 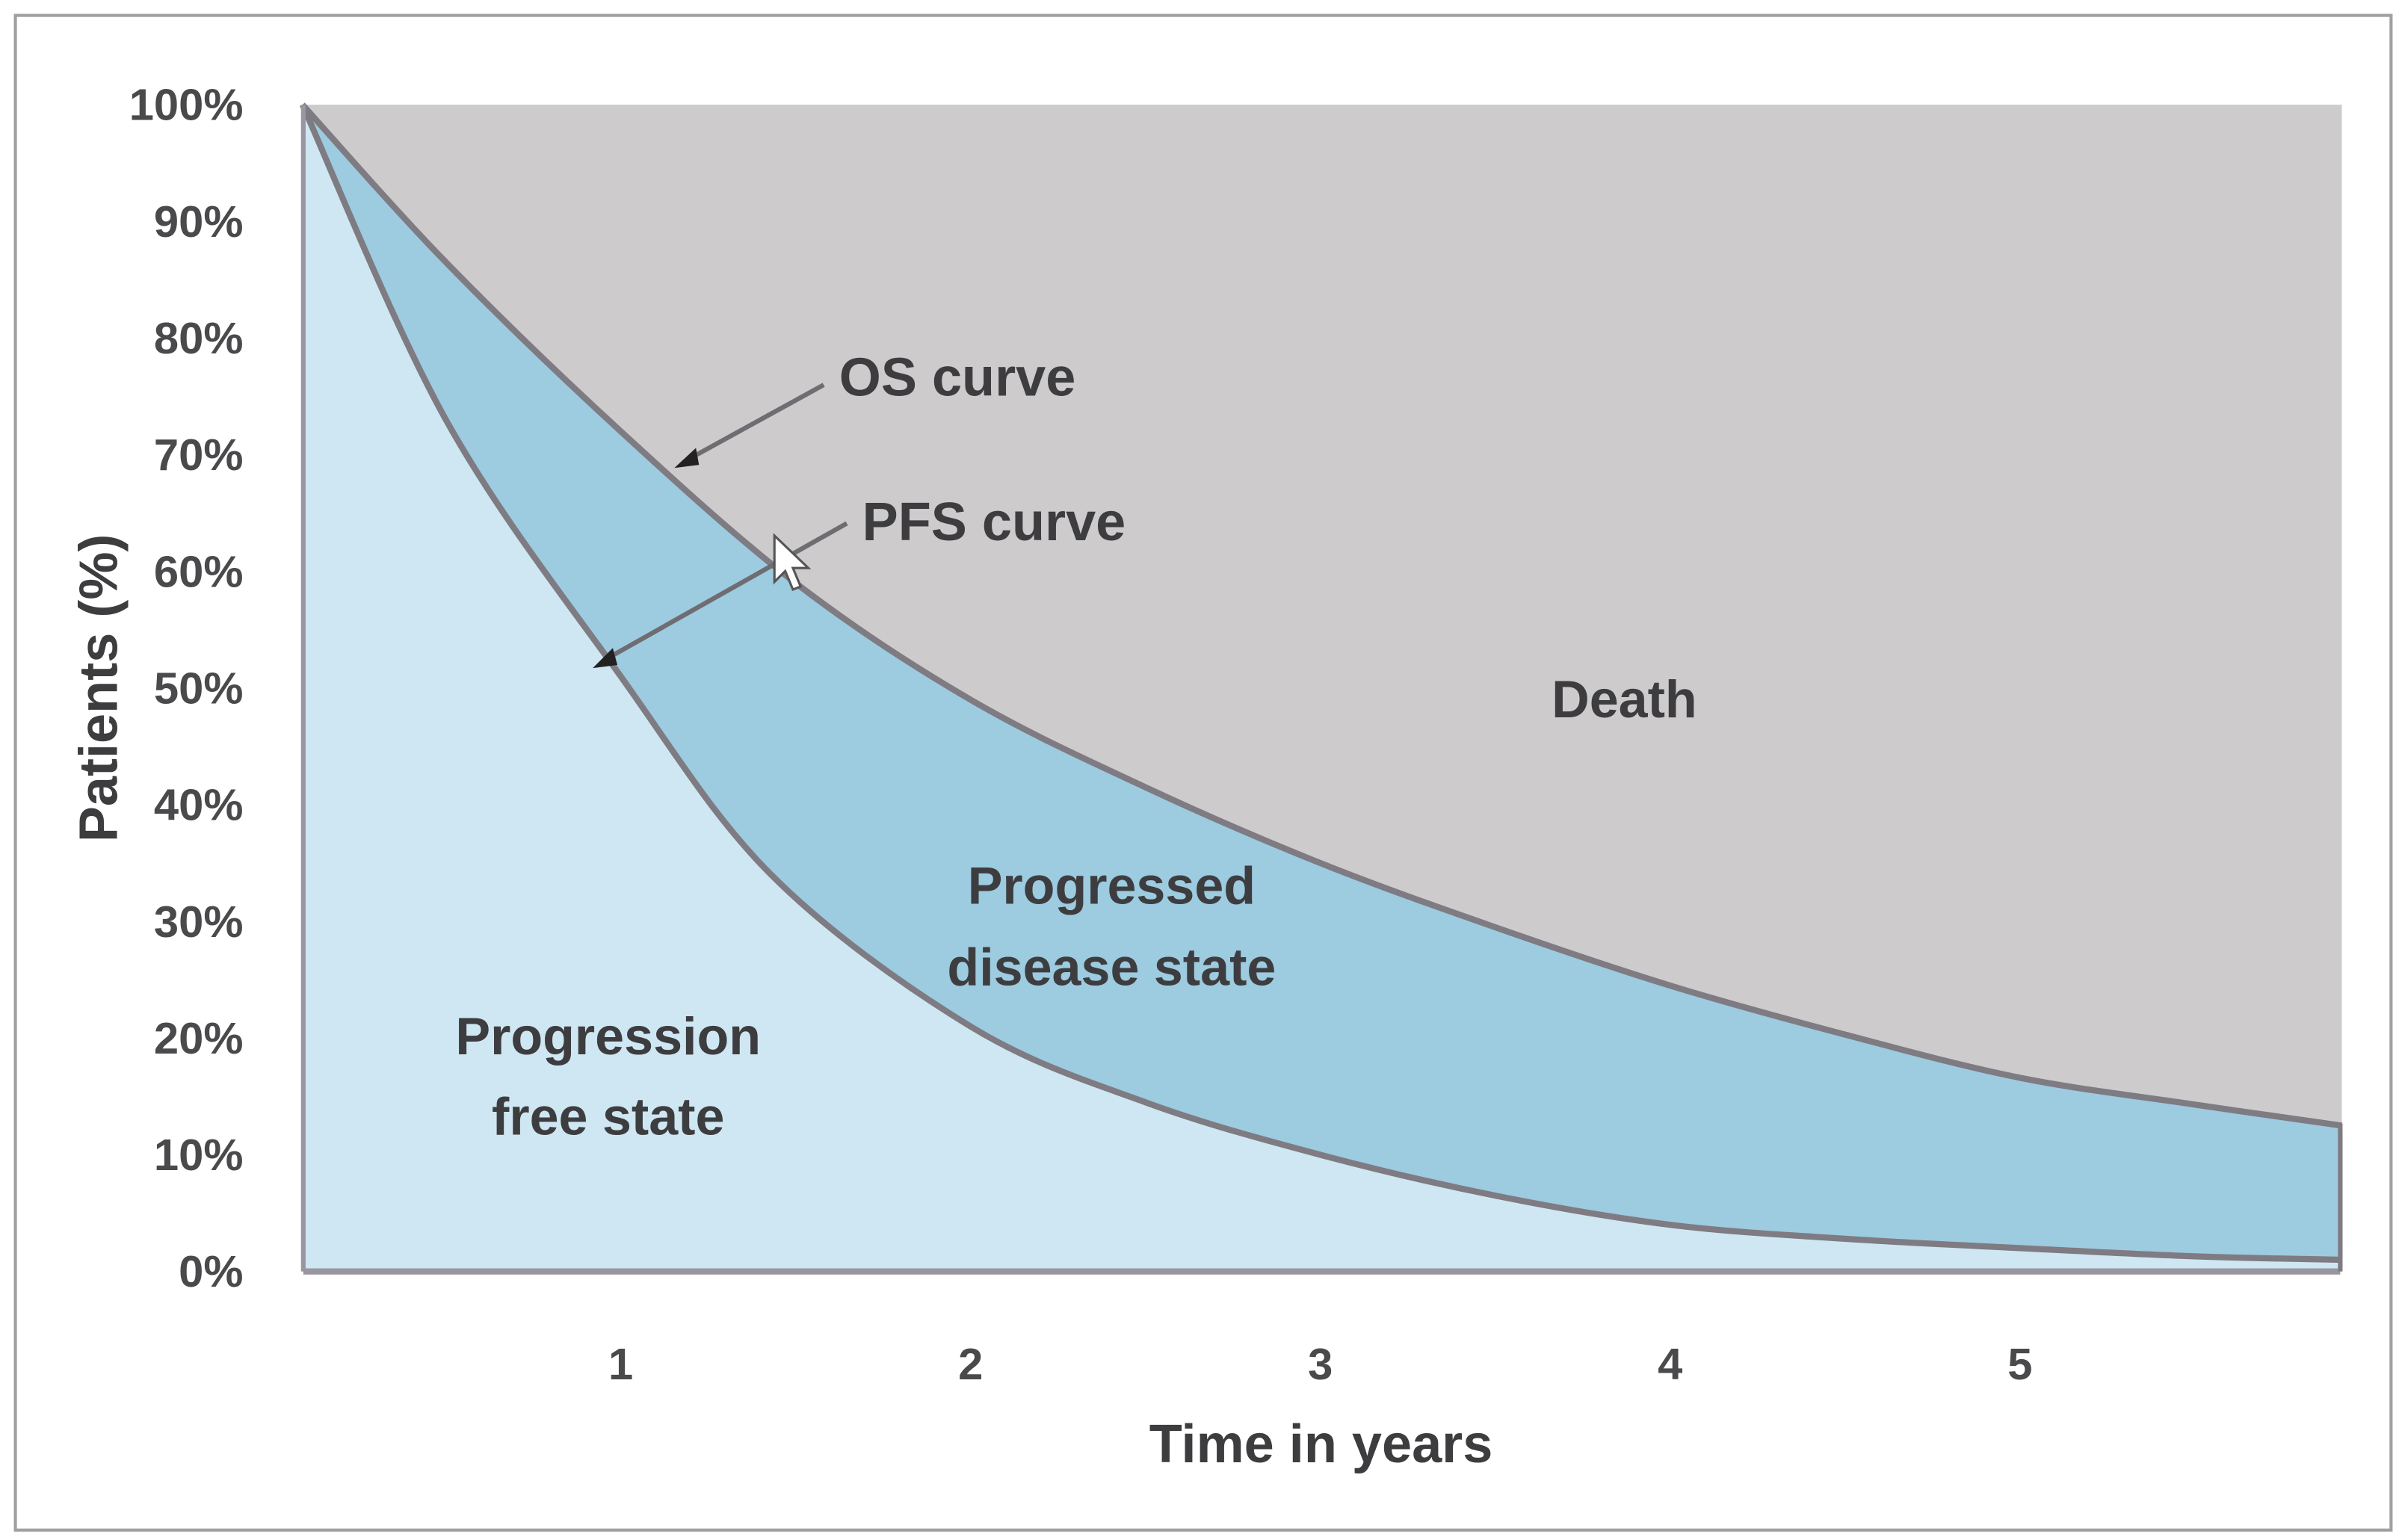 What do you see at coordinates (970, 1364) in the screenshot?
I see `x-tick-label: 2` at bounding box center [970, 1364].